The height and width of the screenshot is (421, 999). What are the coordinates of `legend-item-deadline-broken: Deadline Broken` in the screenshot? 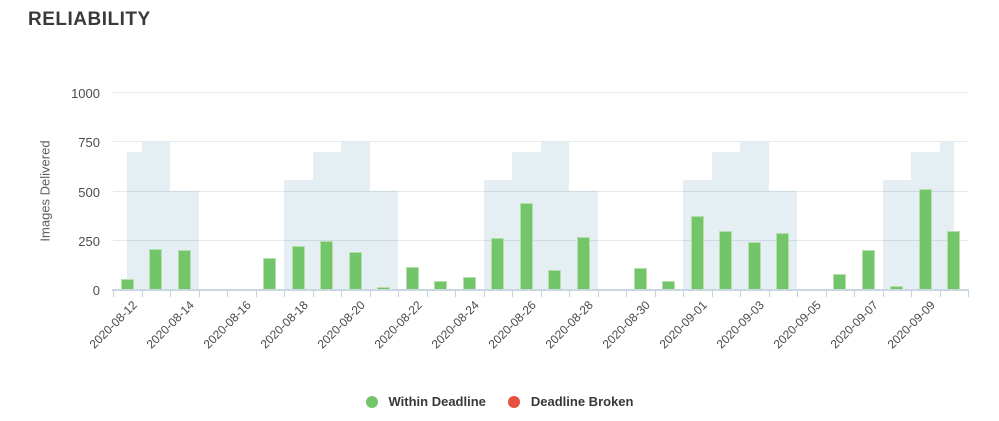 It's located at (570, 401).